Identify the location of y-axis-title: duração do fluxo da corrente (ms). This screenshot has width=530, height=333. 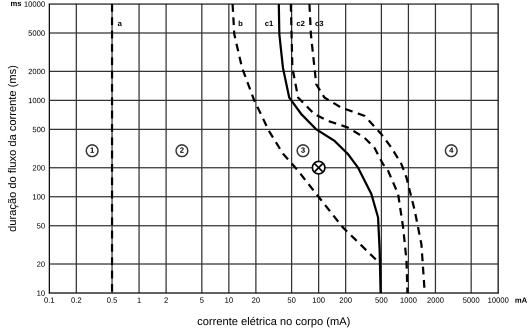
(13, 149).